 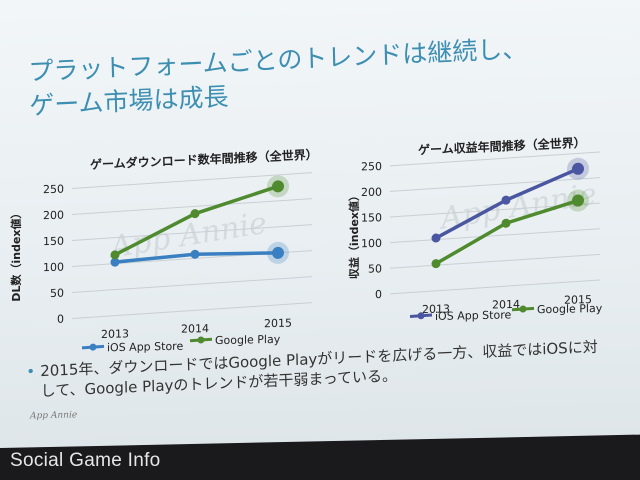 I want to click on rev-ylabel: 収益（index値）, so click(x=354, y=234).